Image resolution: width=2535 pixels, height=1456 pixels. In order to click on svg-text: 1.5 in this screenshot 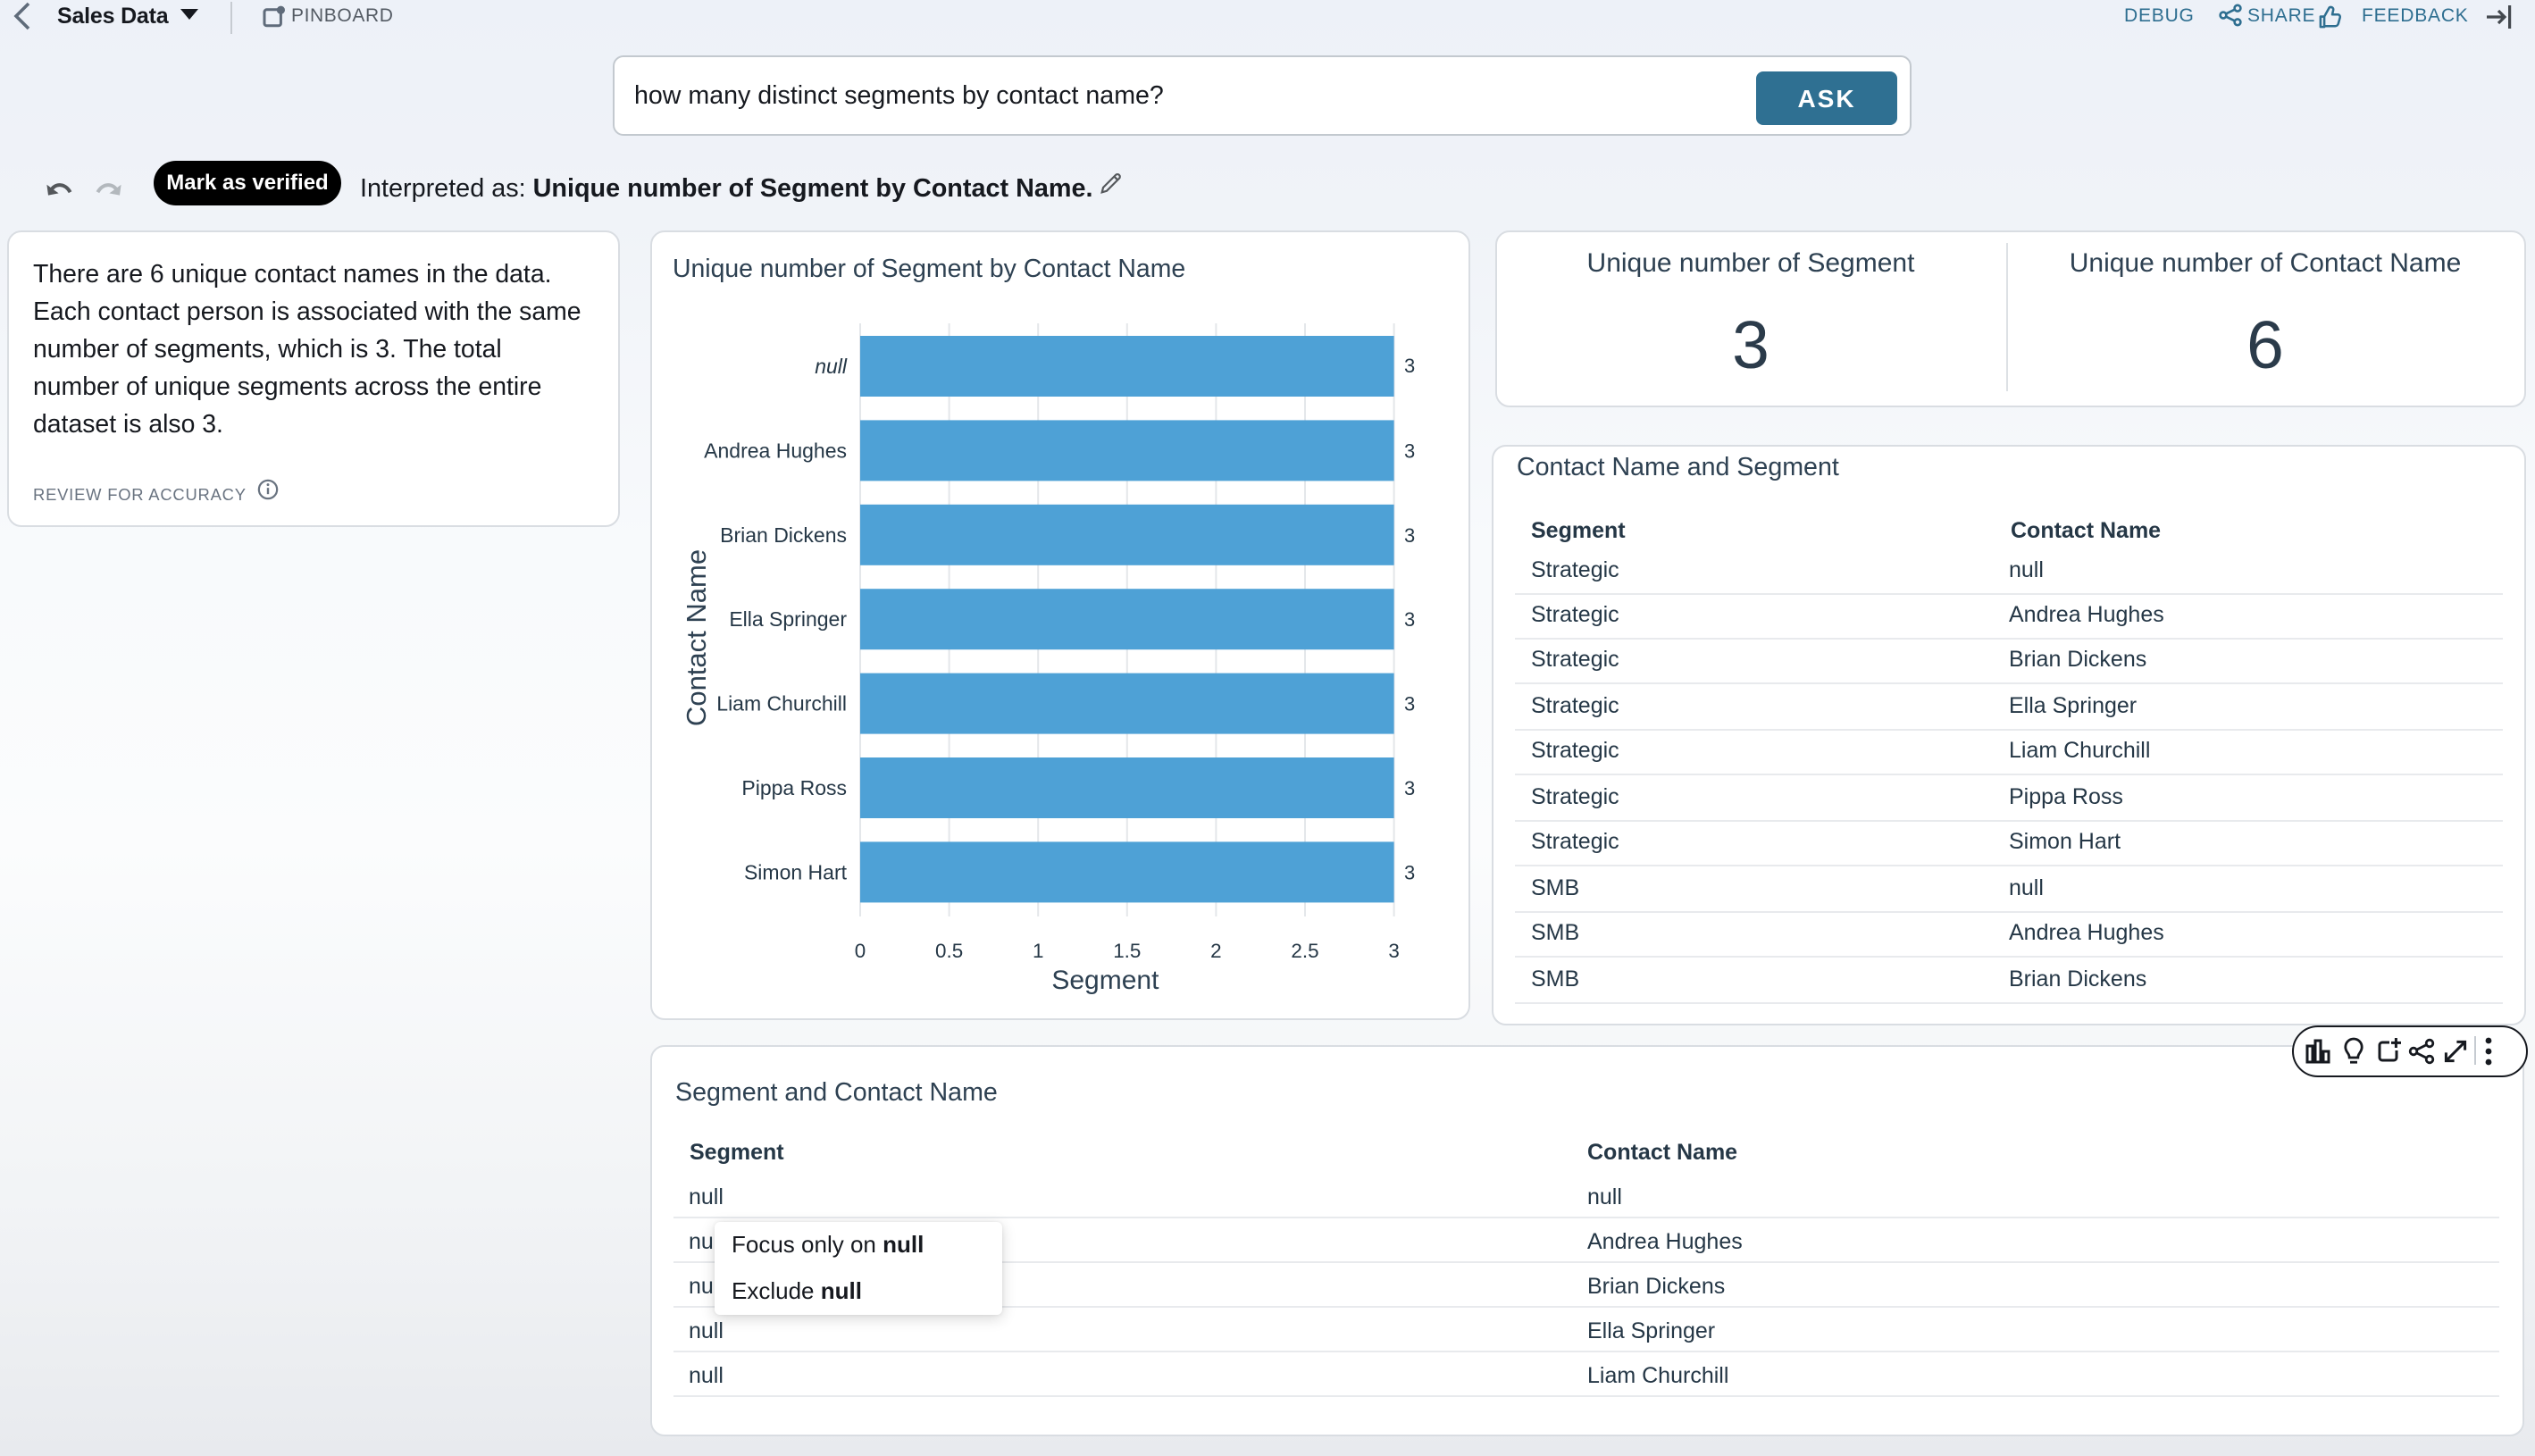, I will do `click(1126, 951)`.